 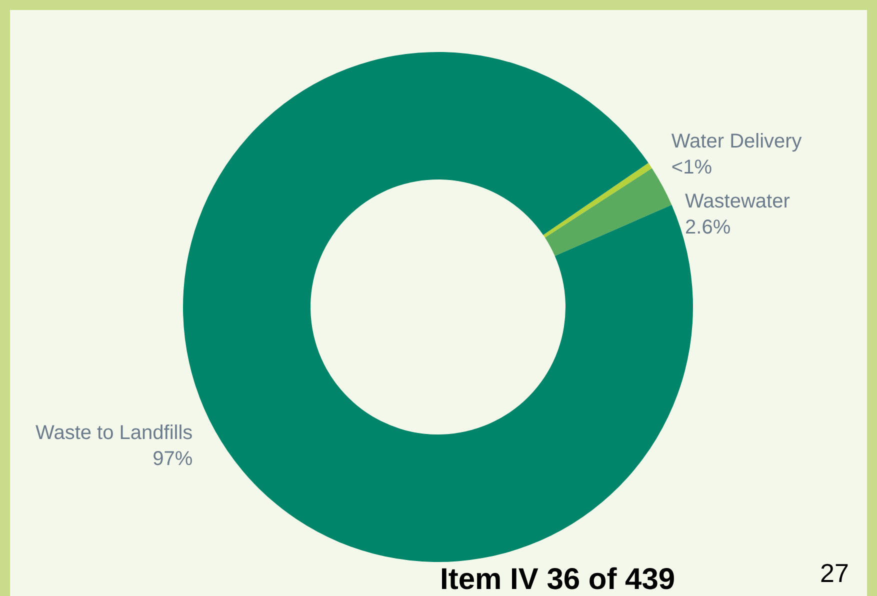 What do you see at coordinates (737, 201) in the screenshot?
I see `slice-label: Wastewater` at bounding box center [737, 201].